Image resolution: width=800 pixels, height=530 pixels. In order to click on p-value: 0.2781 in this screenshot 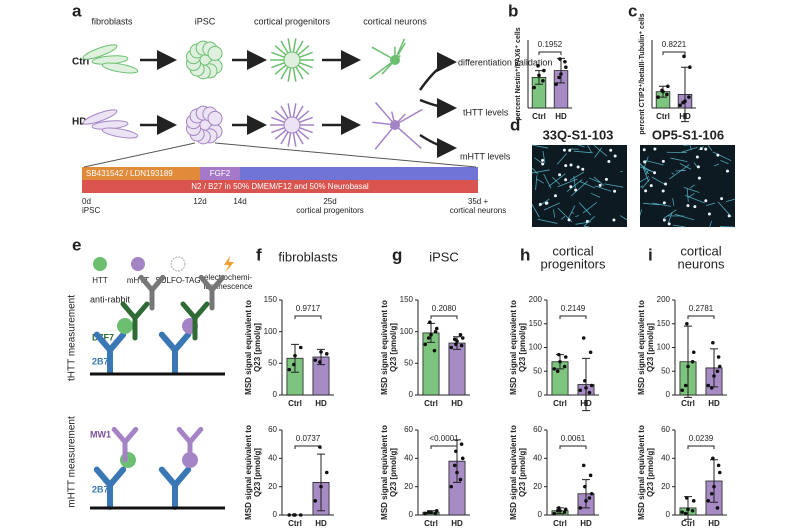, I will do `click(701, 308)`.